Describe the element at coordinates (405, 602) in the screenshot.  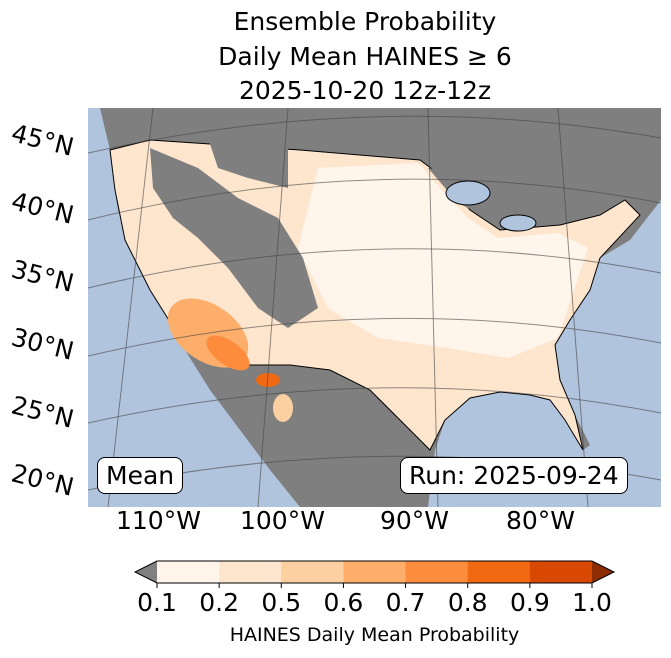
I see `colorbar-tick-label: 0.7` at that location.